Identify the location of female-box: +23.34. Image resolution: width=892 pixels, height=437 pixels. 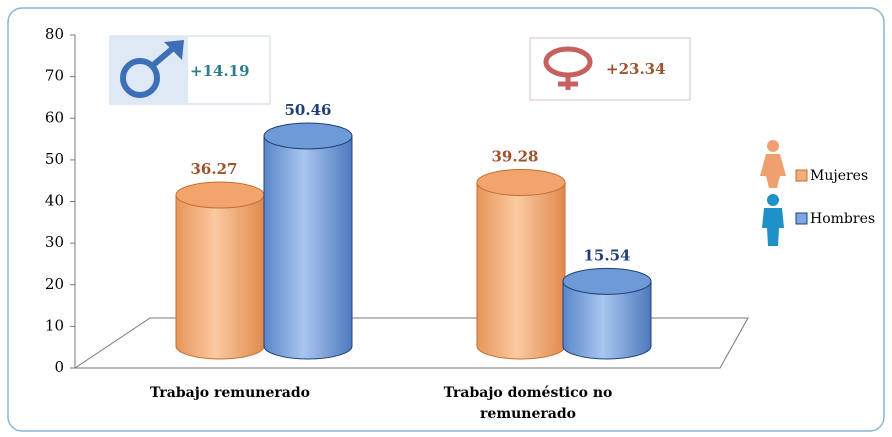
(610, 69).